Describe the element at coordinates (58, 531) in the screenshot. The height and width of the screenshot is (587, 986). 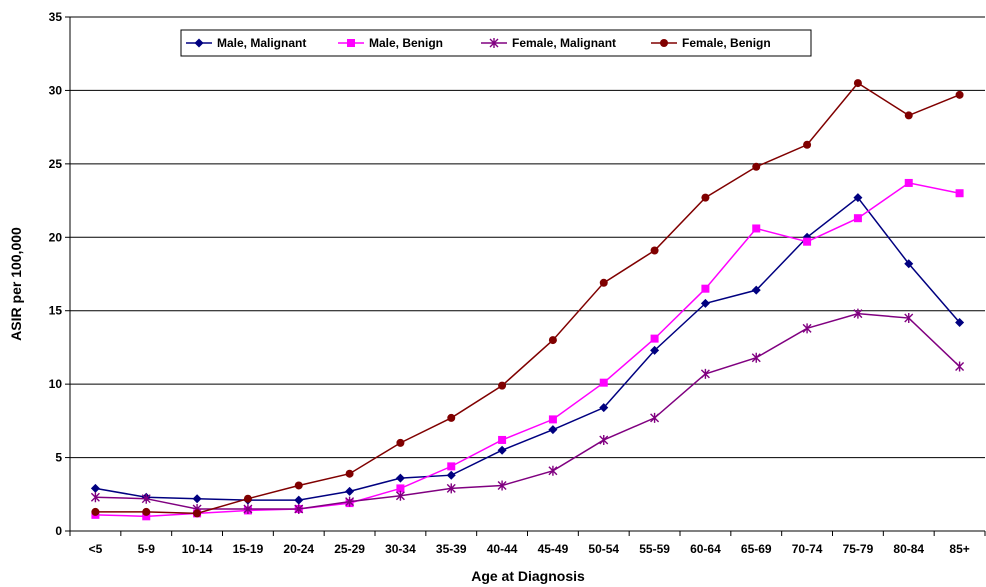
I see `y-tick-label: 0` at that location.